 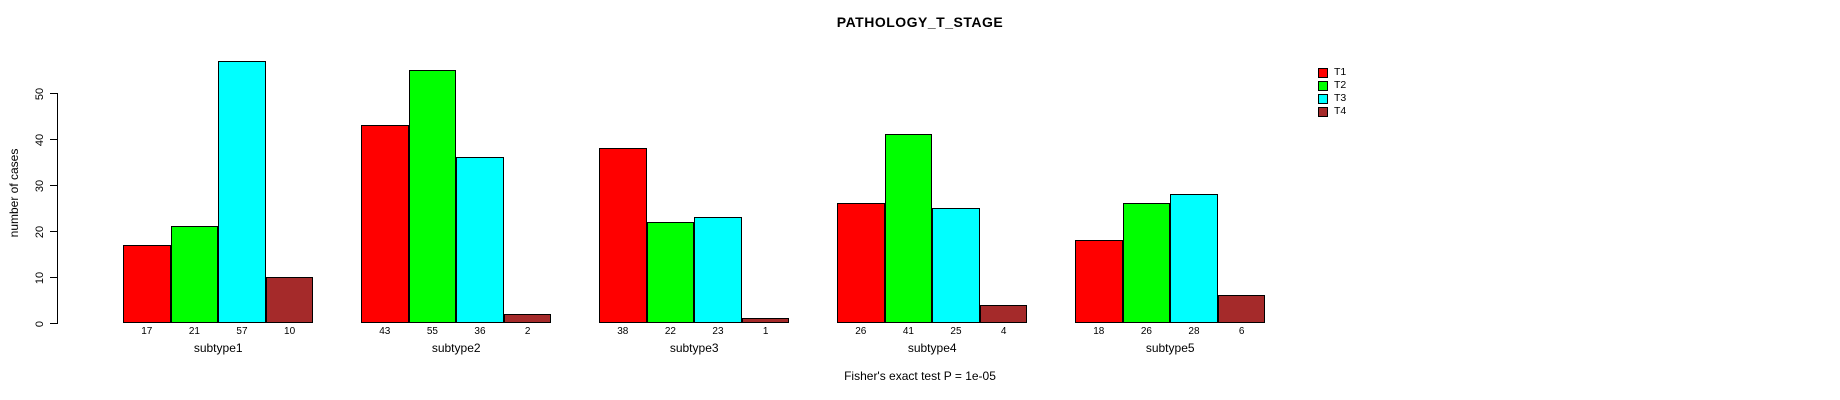 I want to click on bar-T3-subtype1, so click(x=242, y=191).